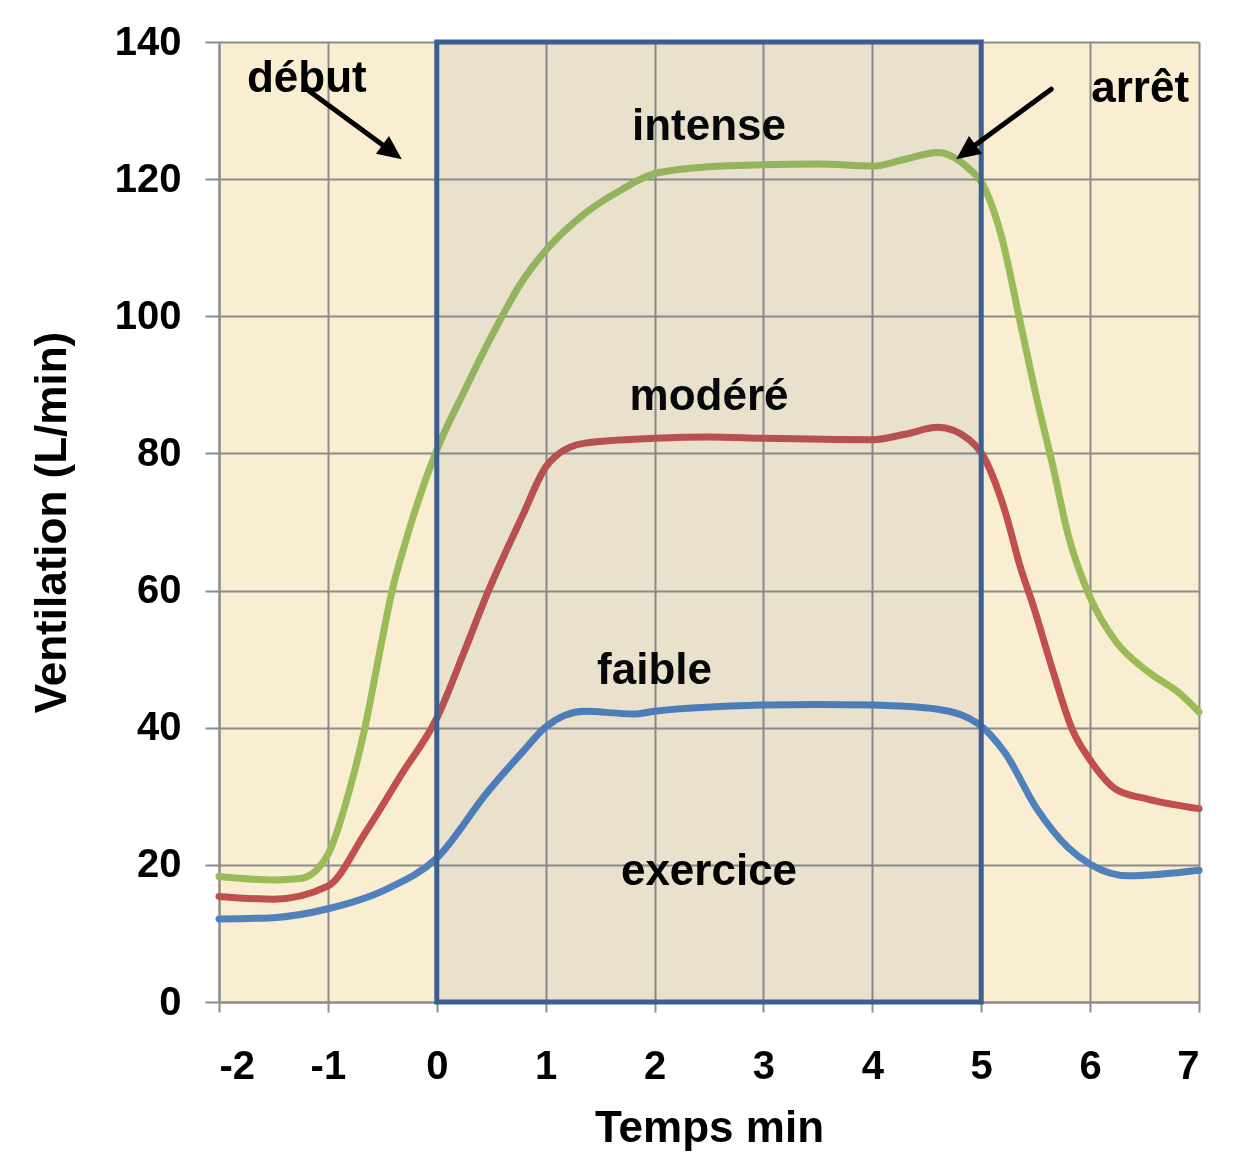  I want to click on x-tick-label: 1, so click(546, 1064).